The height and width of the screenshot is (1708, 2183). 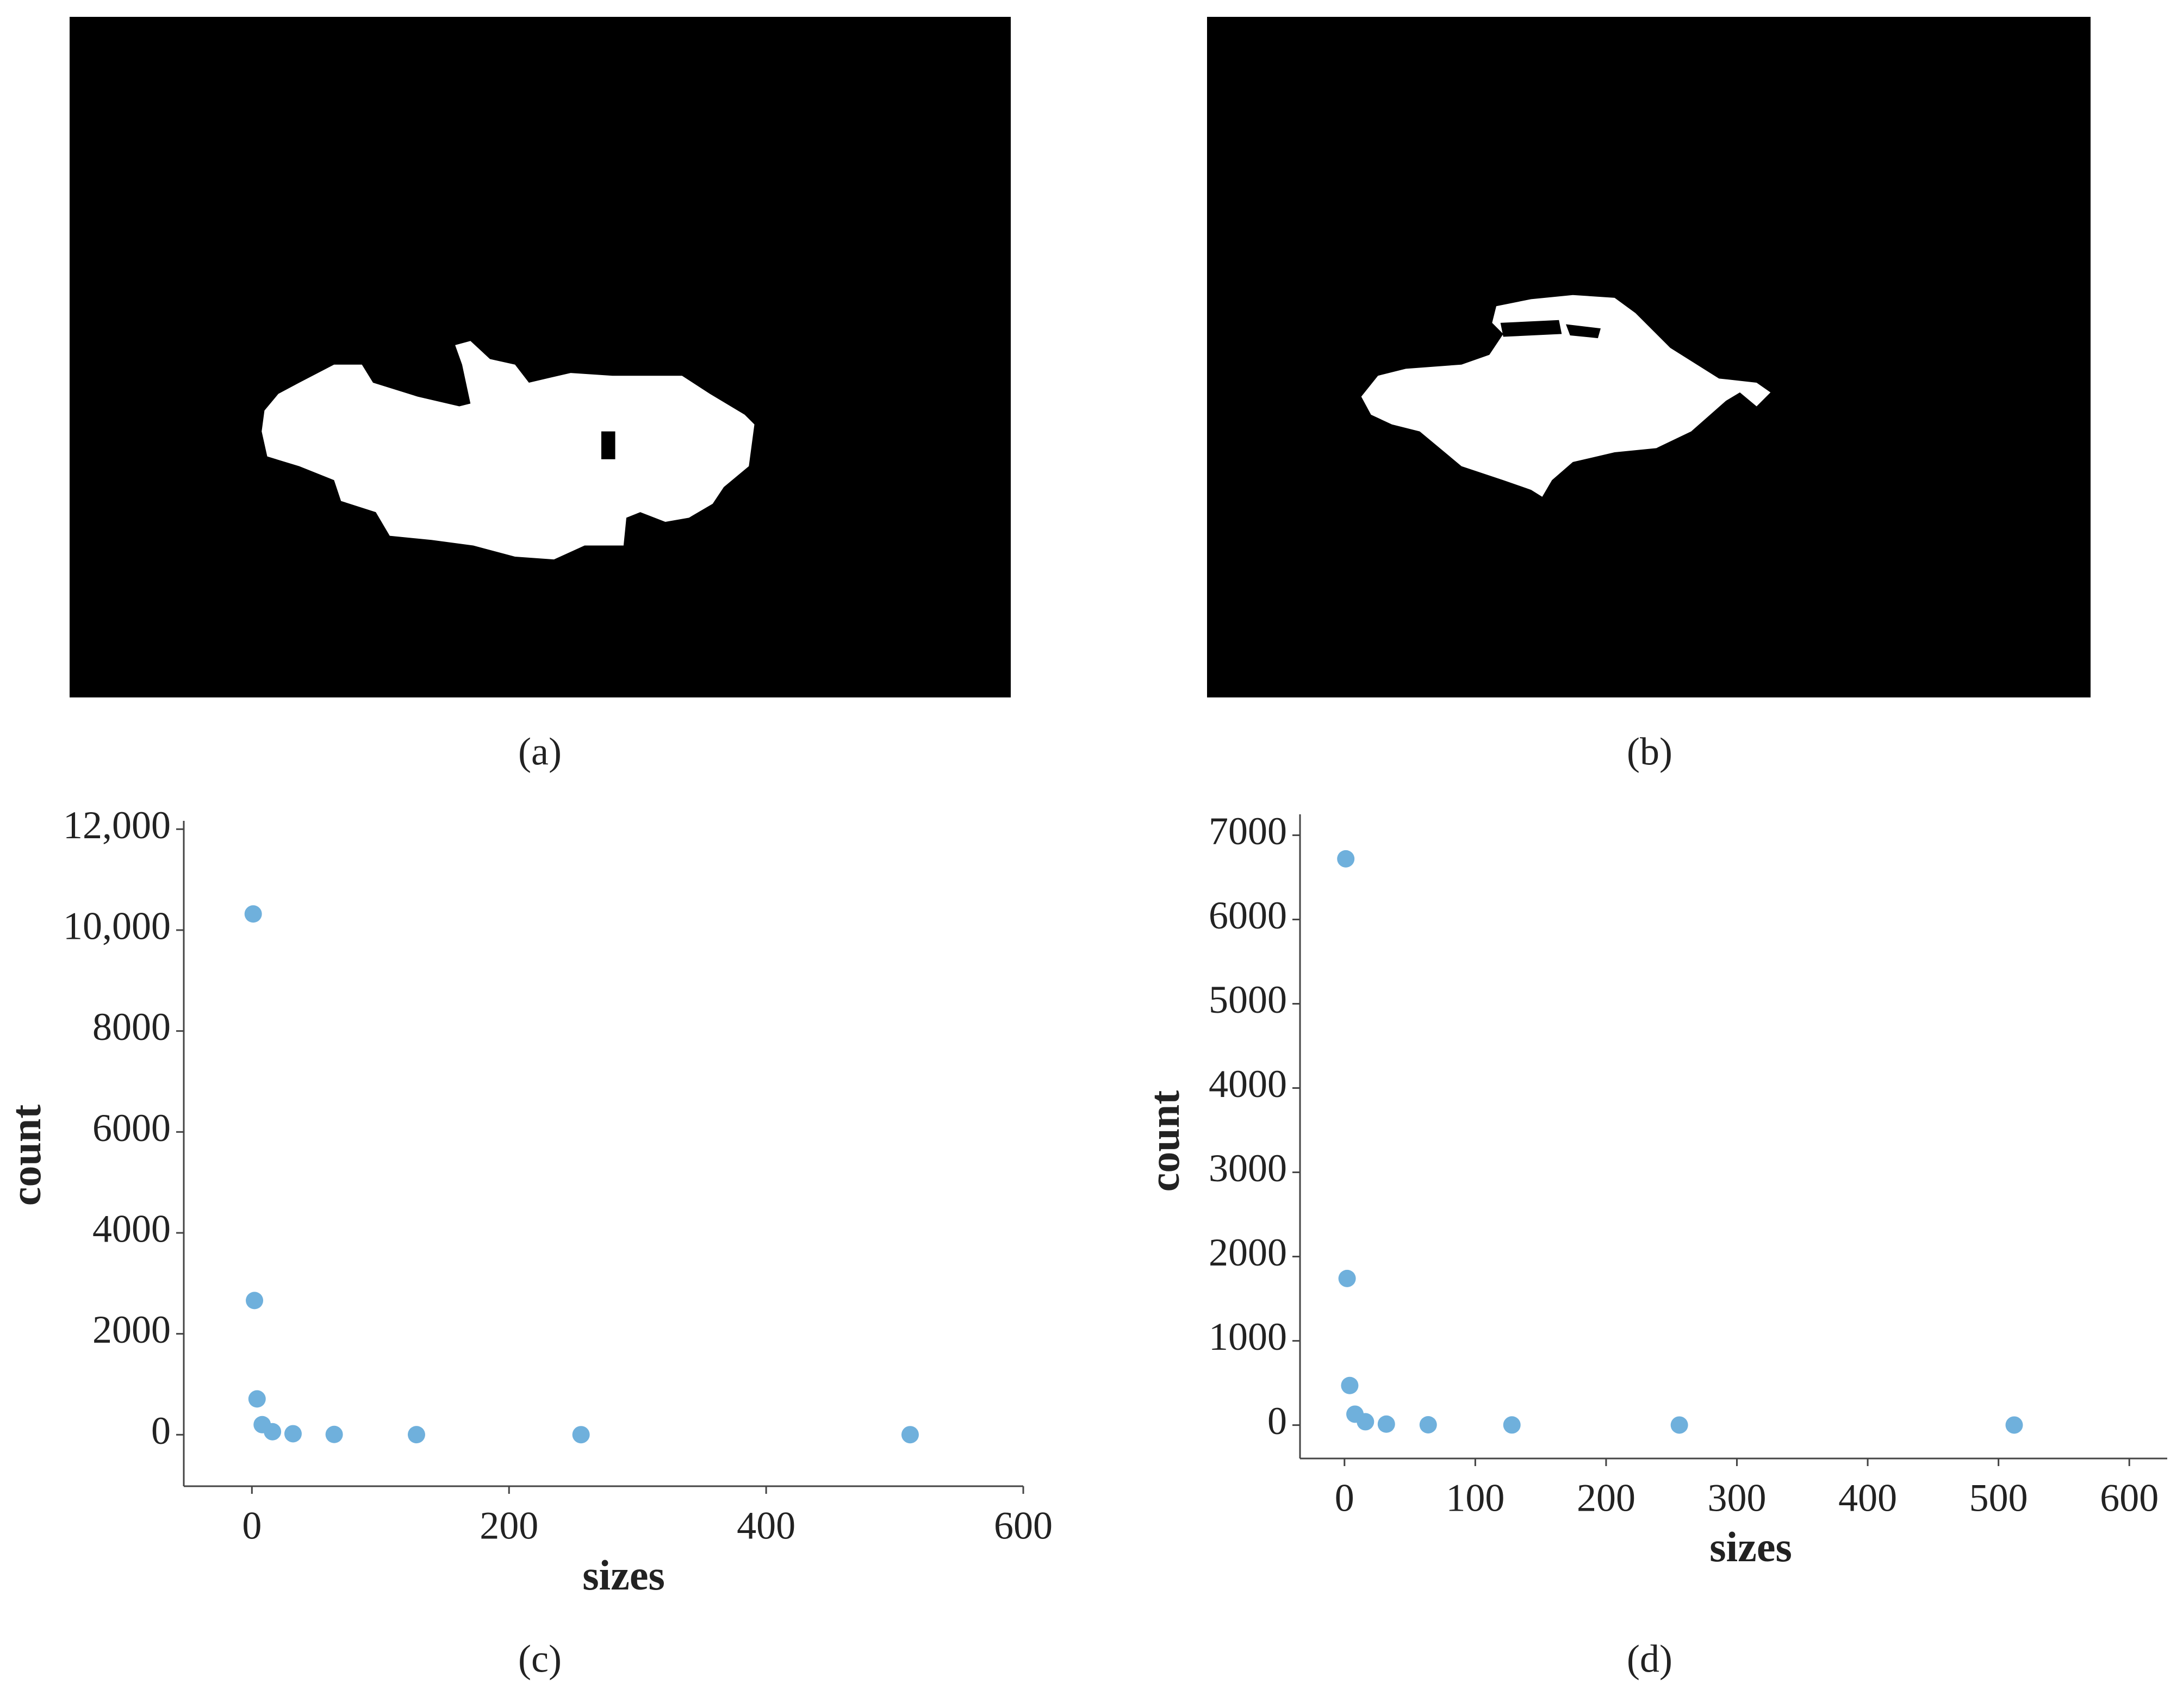 What do you see at coordinates (1248, 831) in the screenshot?
I see `y-tick-label: 7000` at bounding box center [1248, 831].